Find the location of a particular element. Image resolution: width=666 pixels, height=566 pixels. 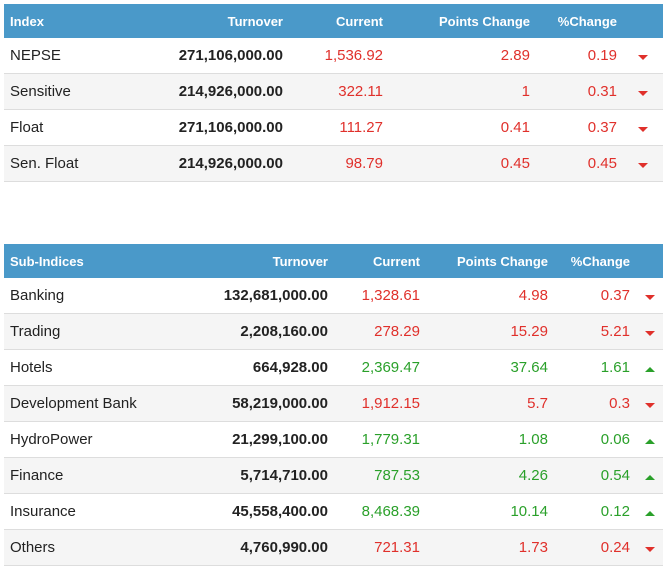

pct-change-cell: 0.31 is located at coordinates (579, 91).